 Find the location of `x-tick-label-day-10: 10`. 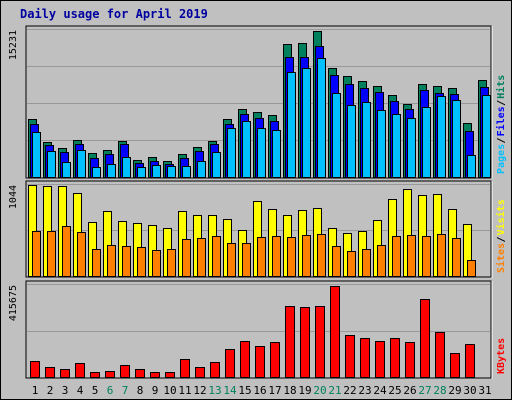

x-tick-label-day-10: 10 is located at coordinates (169, 390).